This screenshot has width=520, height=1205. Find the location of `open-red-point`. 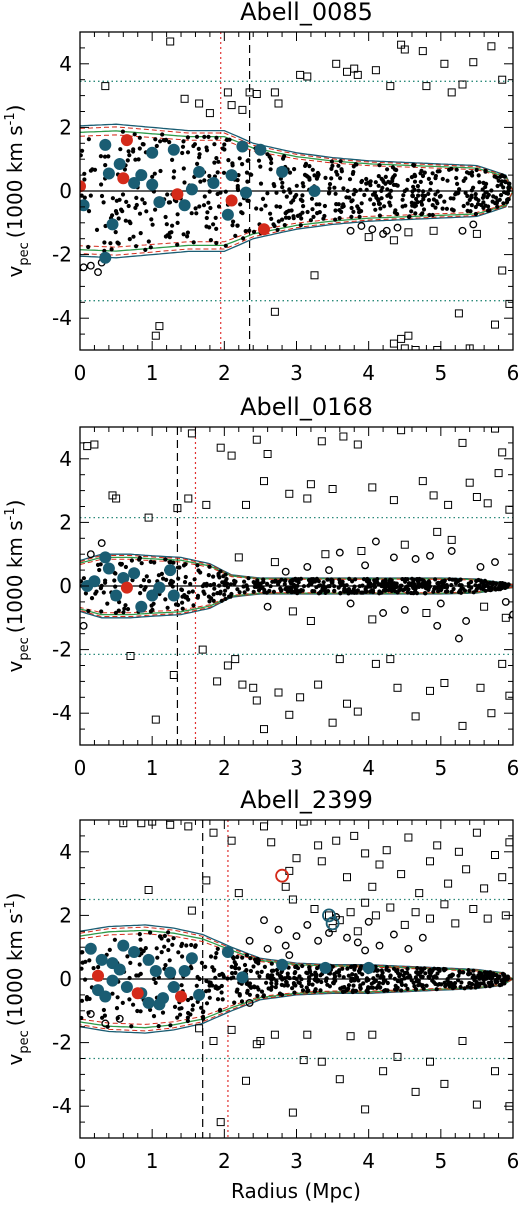

open-red-point is located at coordinates (282, 875).